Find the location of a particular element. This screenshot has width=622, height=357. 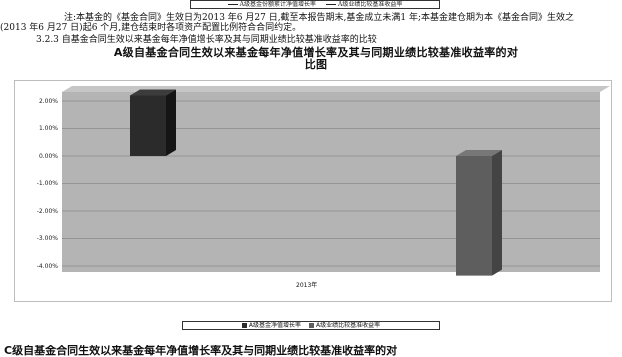

plot-wall-top is located at coordinates (336, 89).